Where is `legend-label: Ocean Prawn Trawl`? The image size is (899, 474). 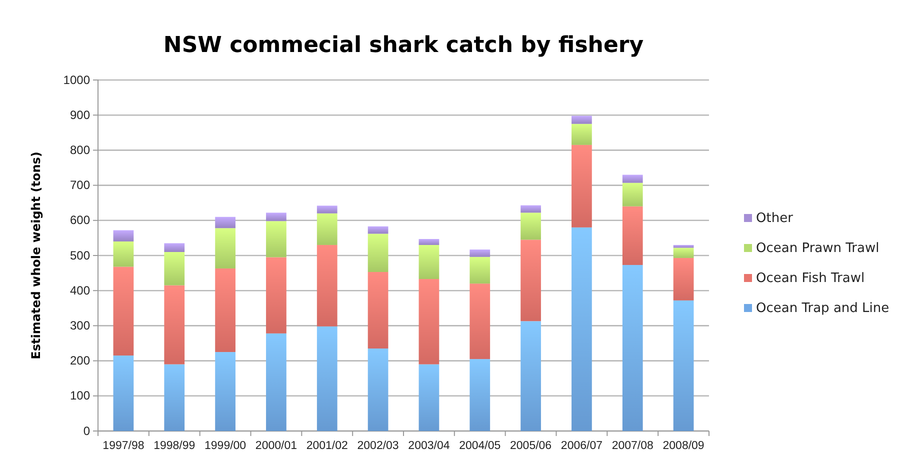 legend-label: Ocean Prawn Trawl is located at coordinates (818, 248).